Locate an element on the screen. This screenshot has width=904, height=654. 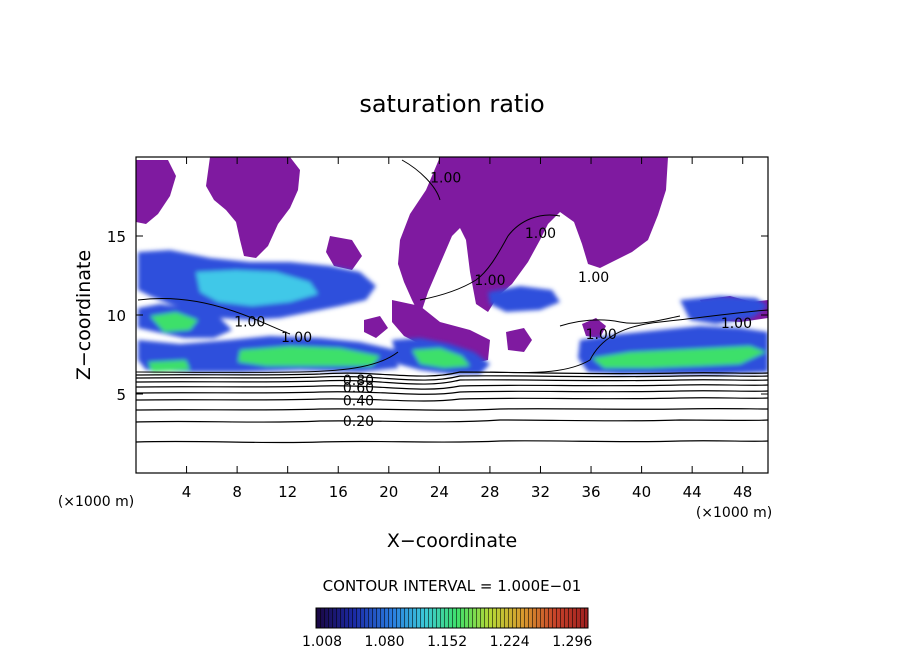
colorbar-frame is located at coordinates (452, 618).